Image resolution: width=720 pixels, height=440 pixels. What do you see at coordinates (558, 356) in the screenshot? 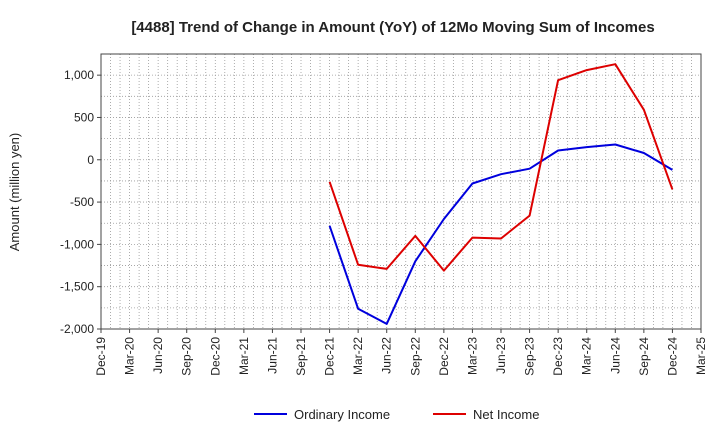
I see `x-tick-label: Dec-23` at bounding box center [558, 356].